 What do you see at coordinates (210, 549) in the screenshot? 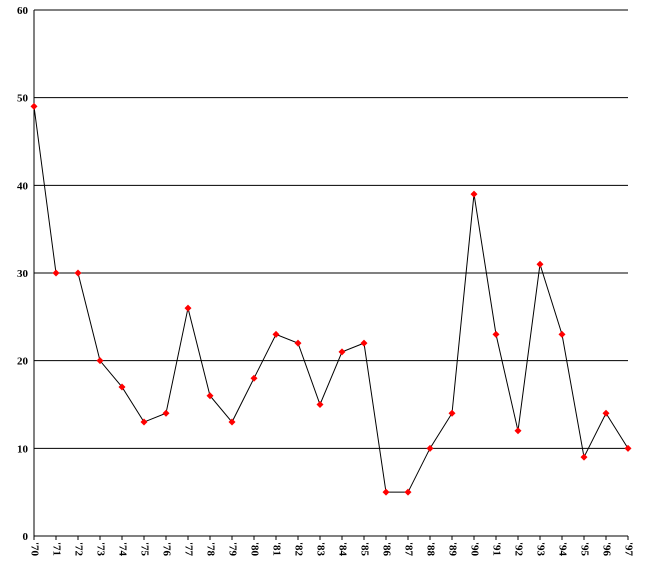
I see `x-tick-label: '78` at bounding box center [210, 549].